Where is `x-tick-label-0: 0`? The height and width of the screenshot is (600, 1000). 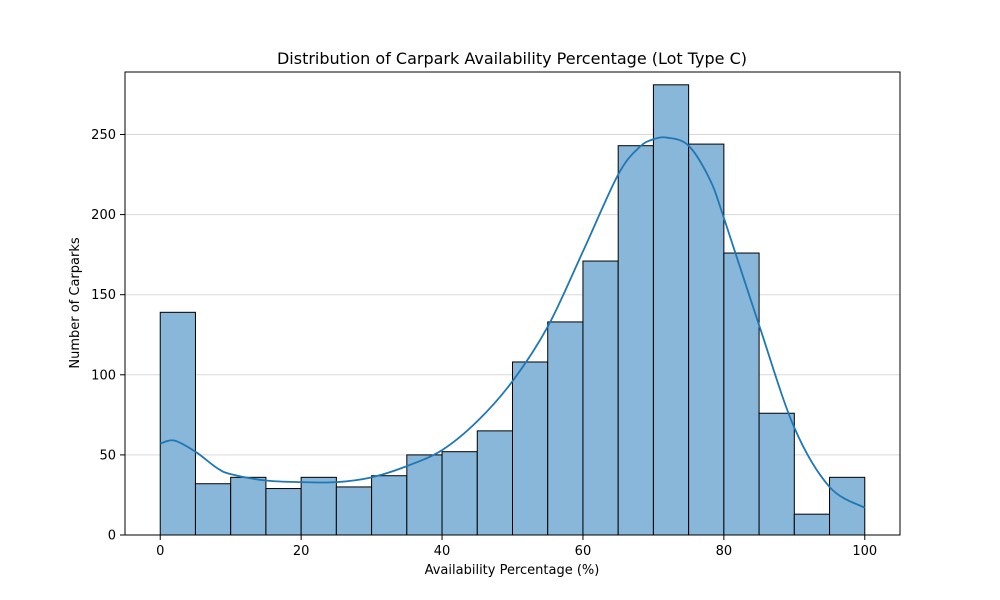
x-tick-label-0: 0 is located at coordinates (160, 551).